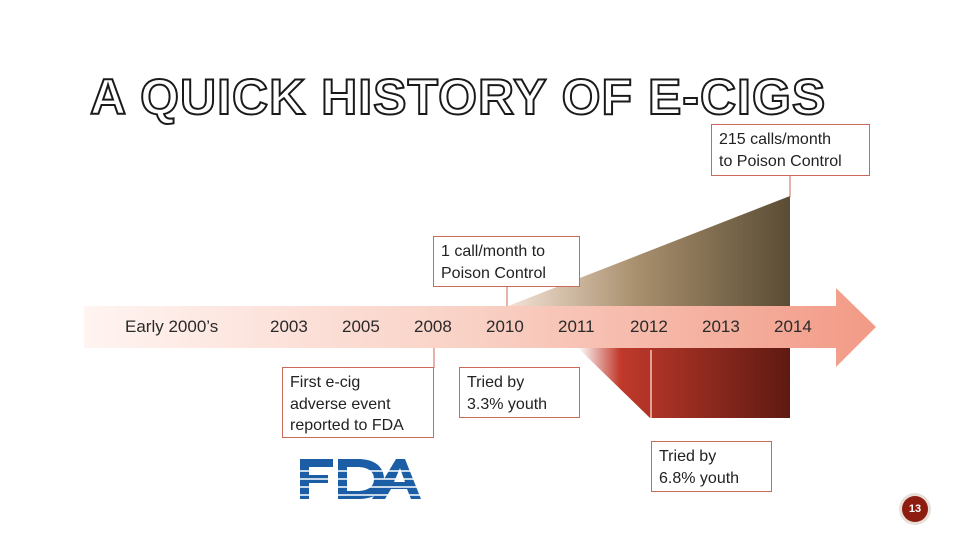  What do you see at coordinates (721, 326) in the screenshot?
I see `year-label-2013: 2013` at bounding box center [721, 326].